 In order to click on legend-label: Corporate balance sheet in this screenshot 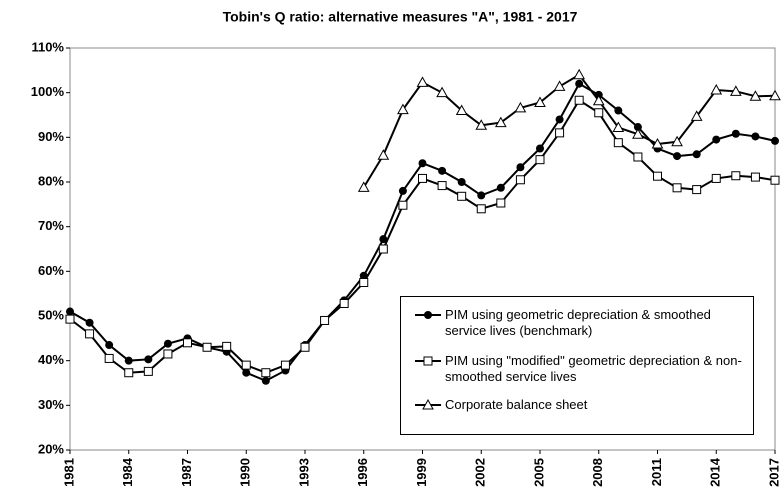, I will do `click(516, 404)`.